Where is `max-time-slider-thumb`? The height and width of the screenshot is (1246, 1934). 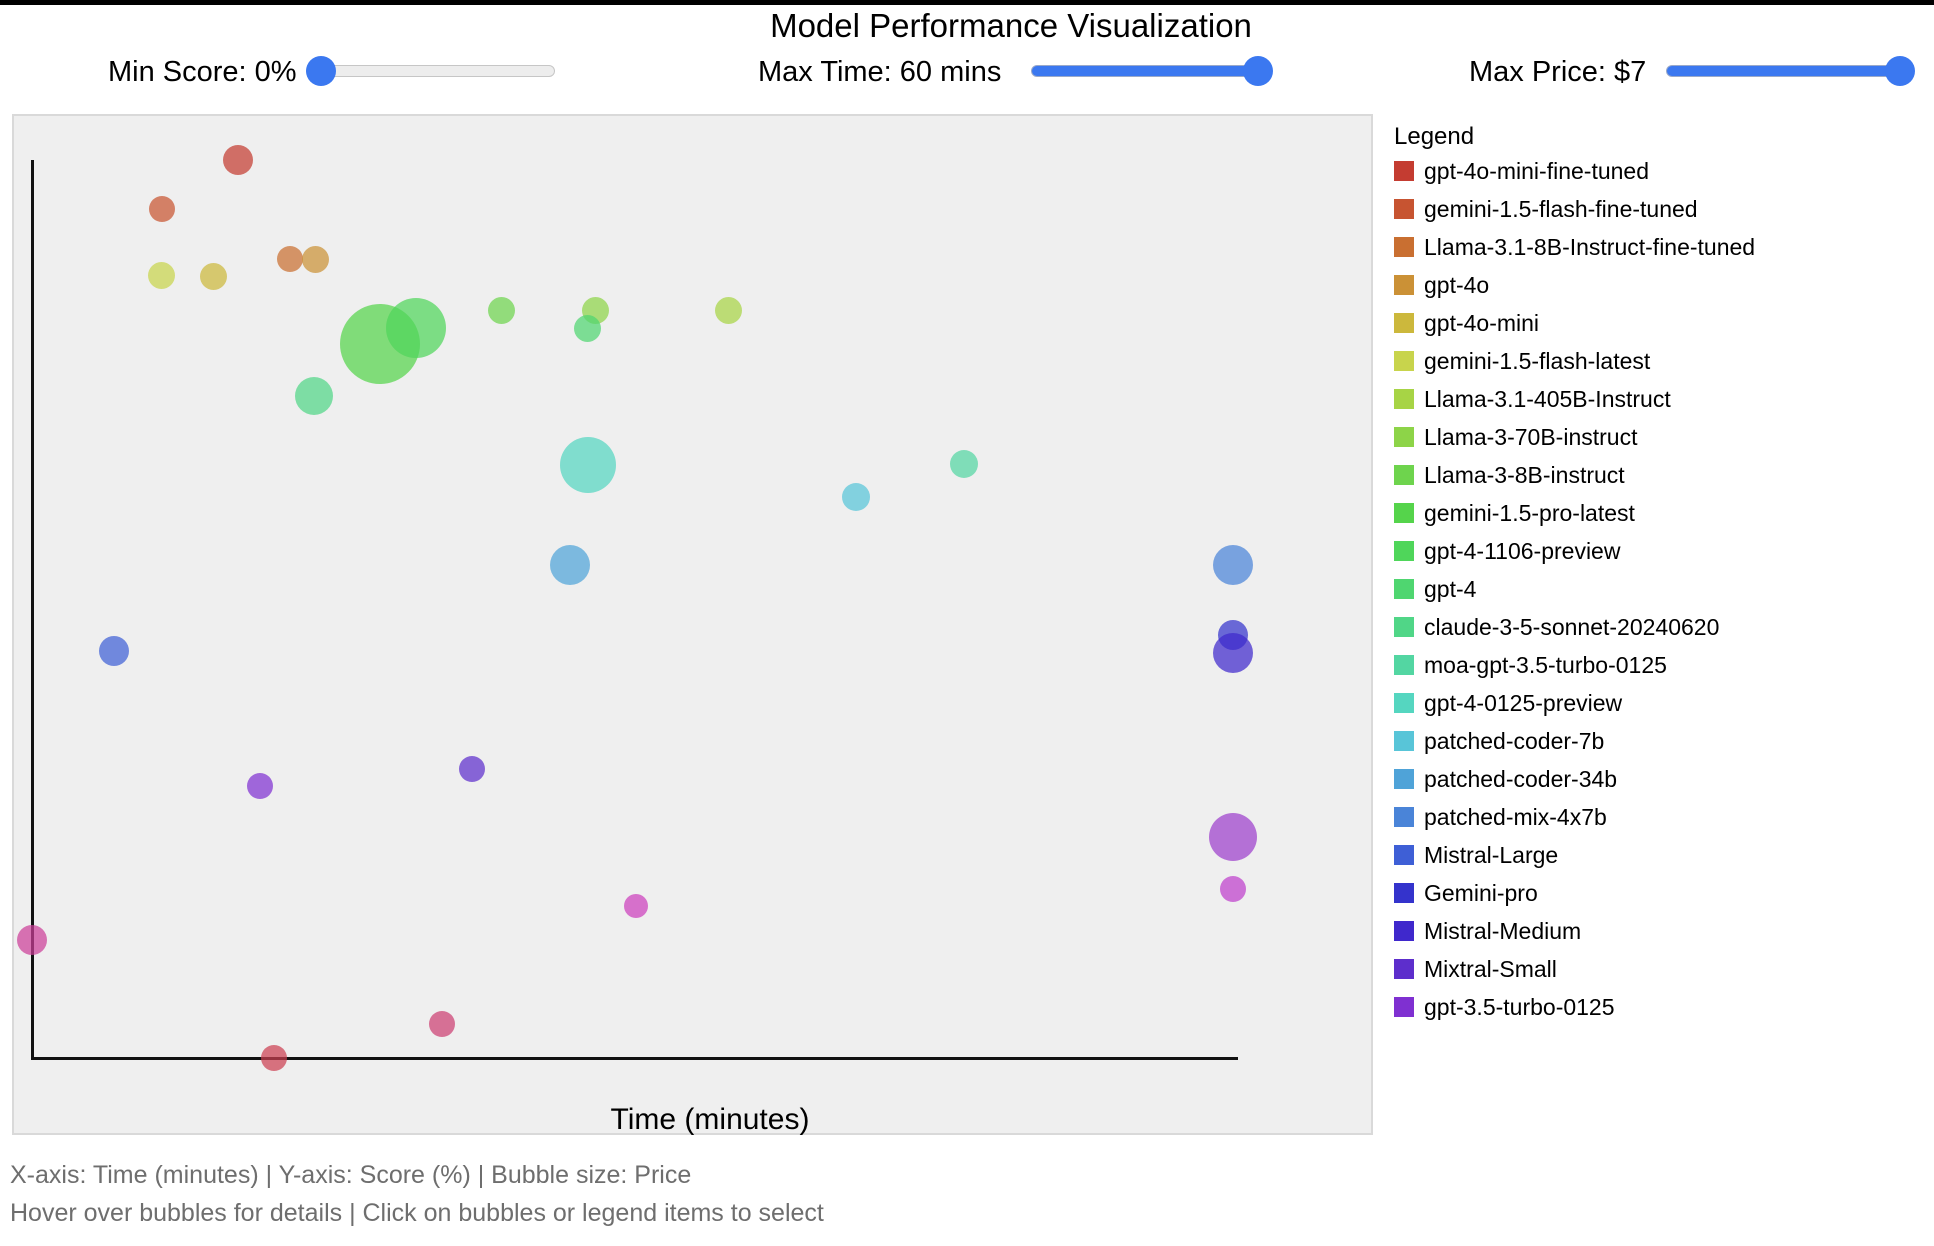 max-time-slider-thumb is located at coordinates (1258, 71).